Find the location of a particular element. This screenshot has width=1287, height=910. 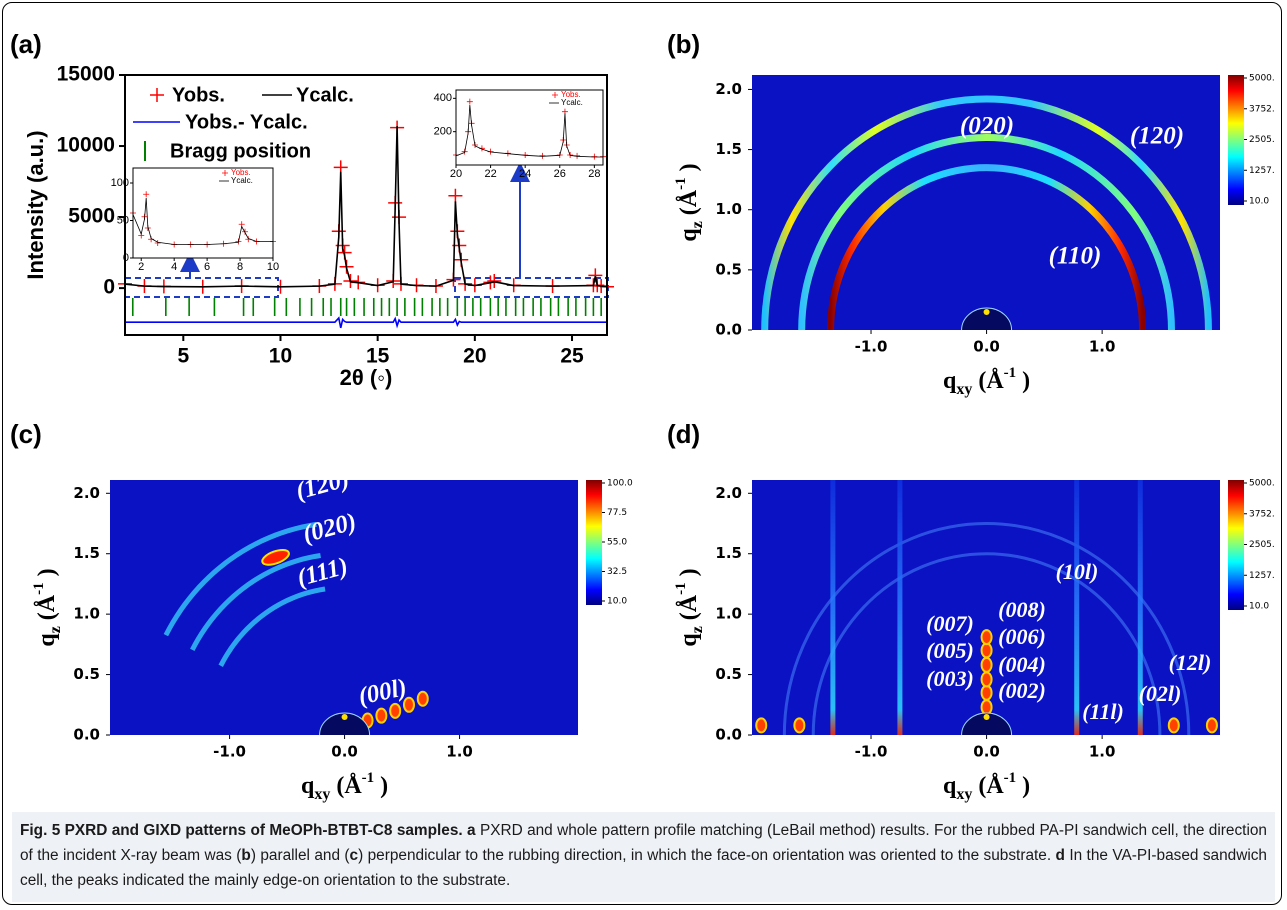

x-tick-label: 8 is located at coordinates (240, 267).